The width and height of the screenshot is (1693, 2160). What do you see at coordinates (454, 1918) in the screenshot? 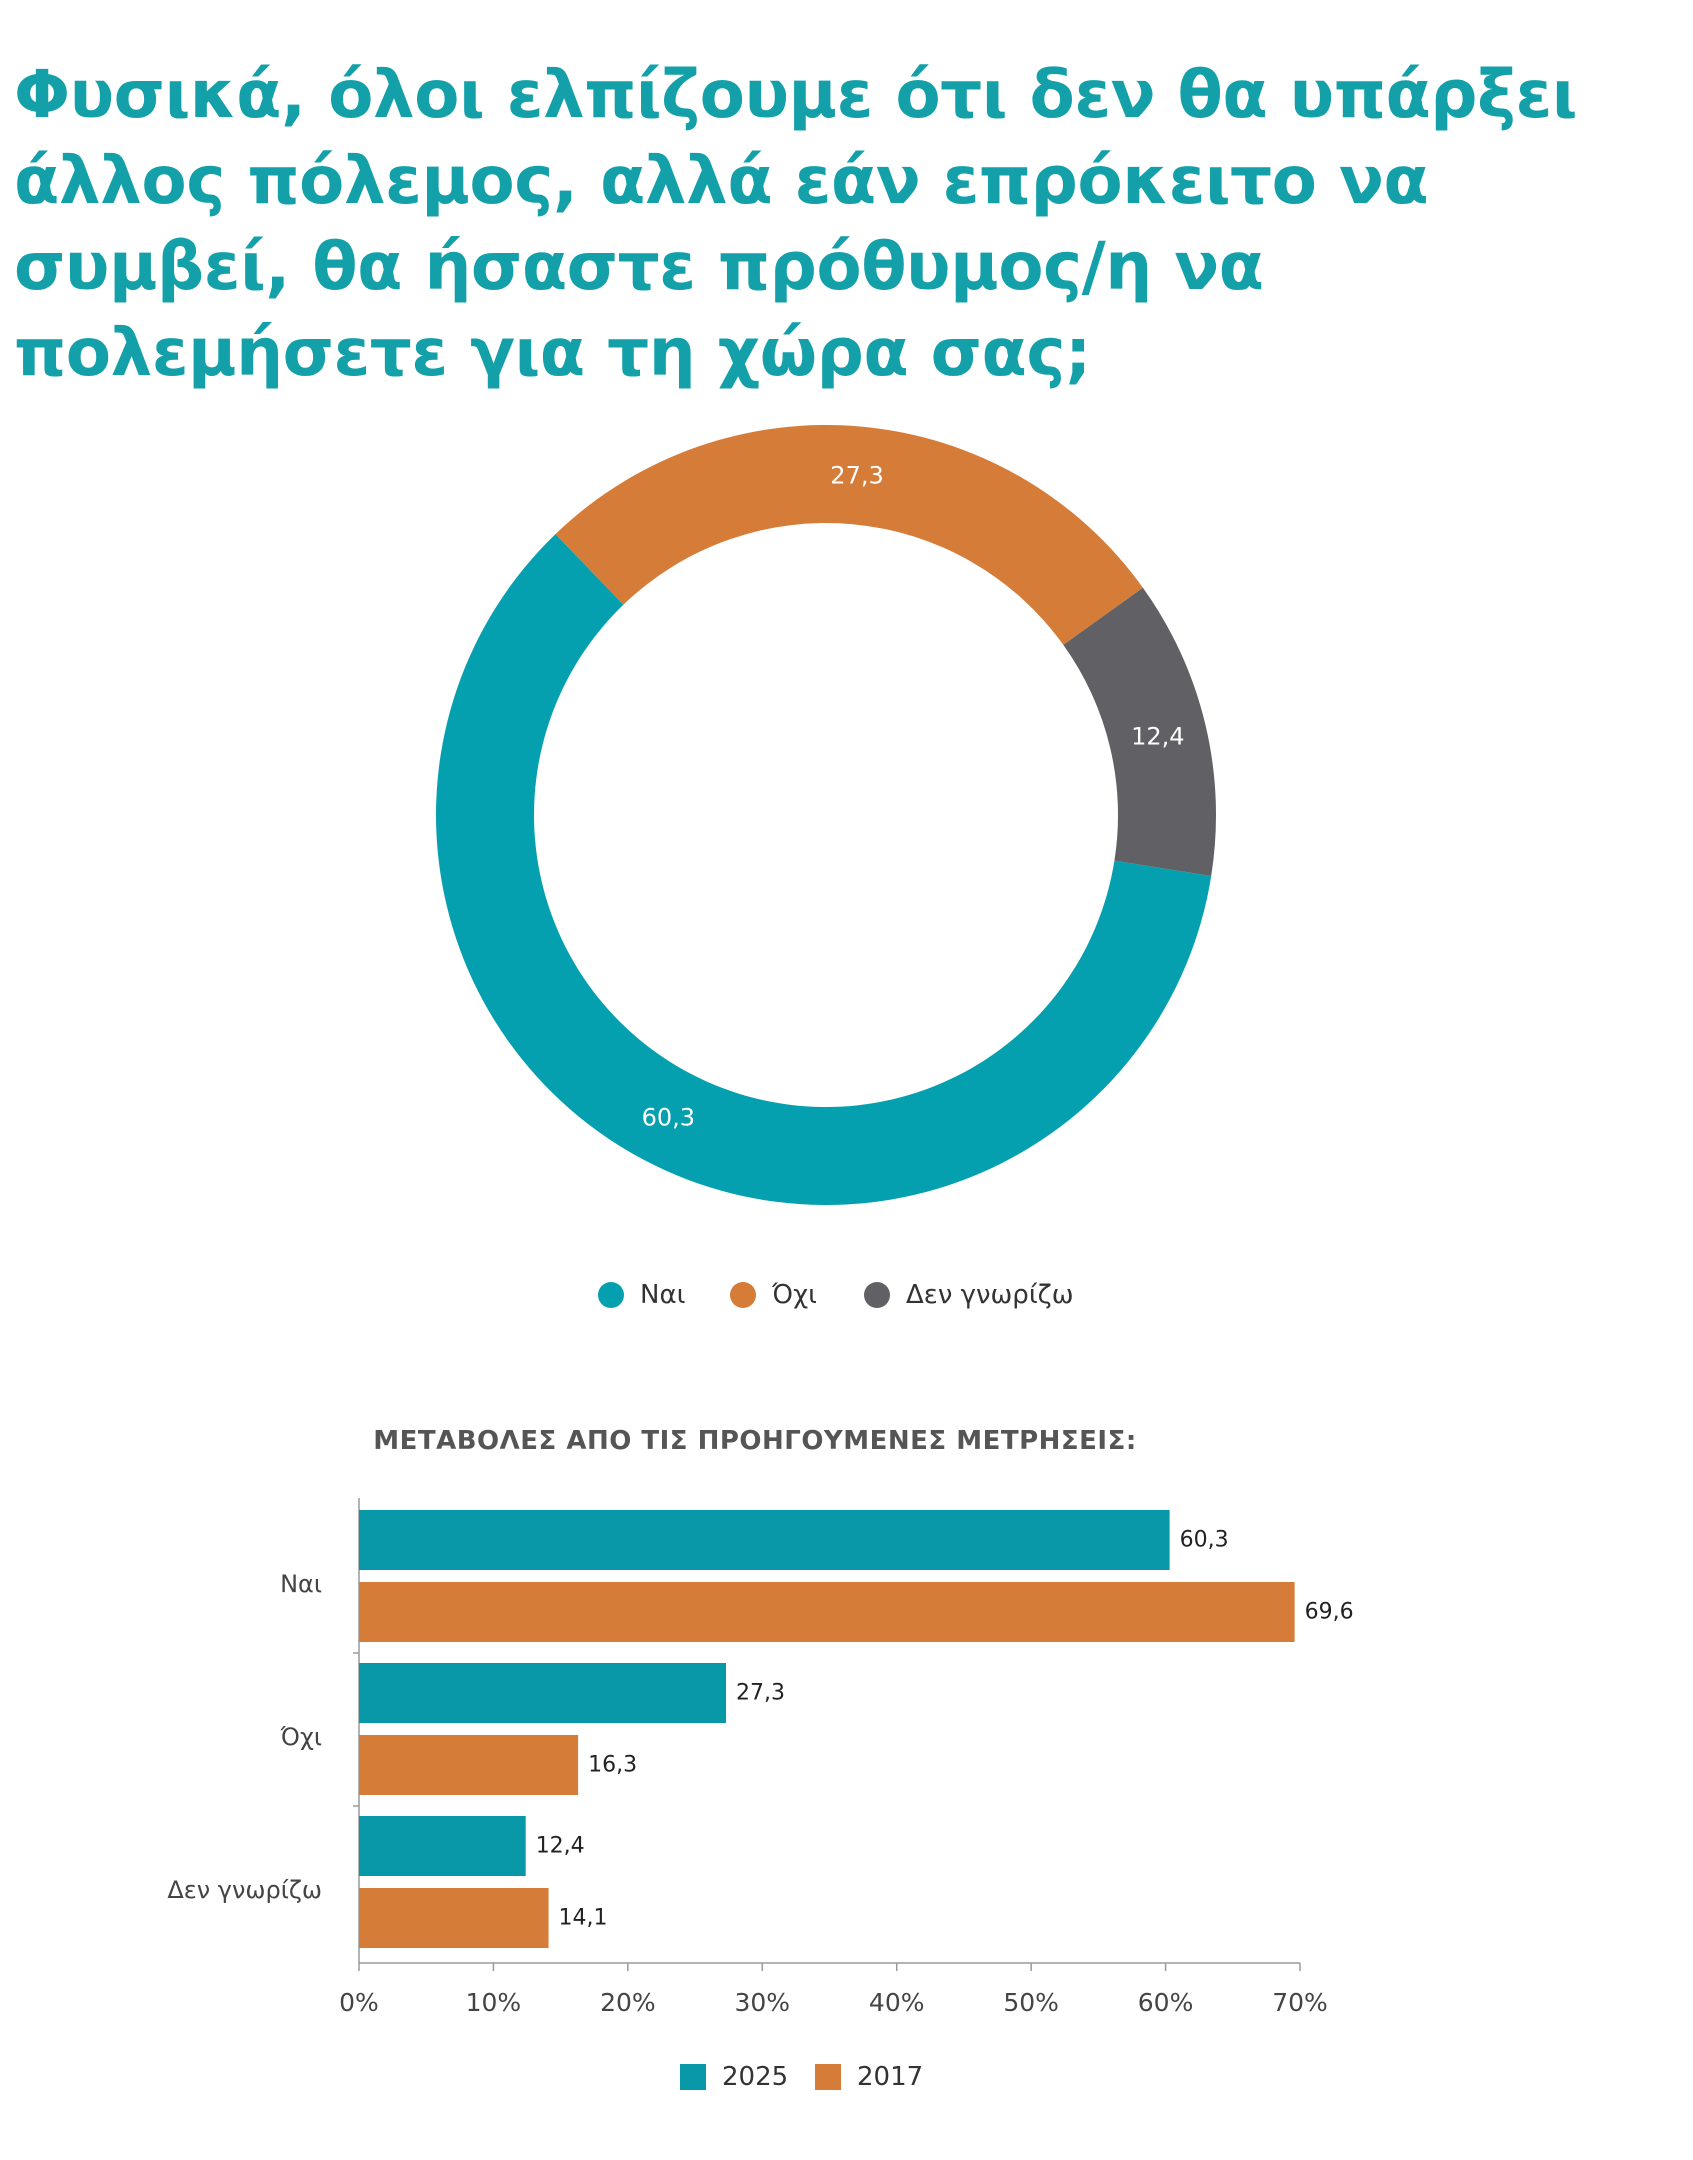
I see `bar-den-gnorizo-2017` at bounding box center [454, 1918].